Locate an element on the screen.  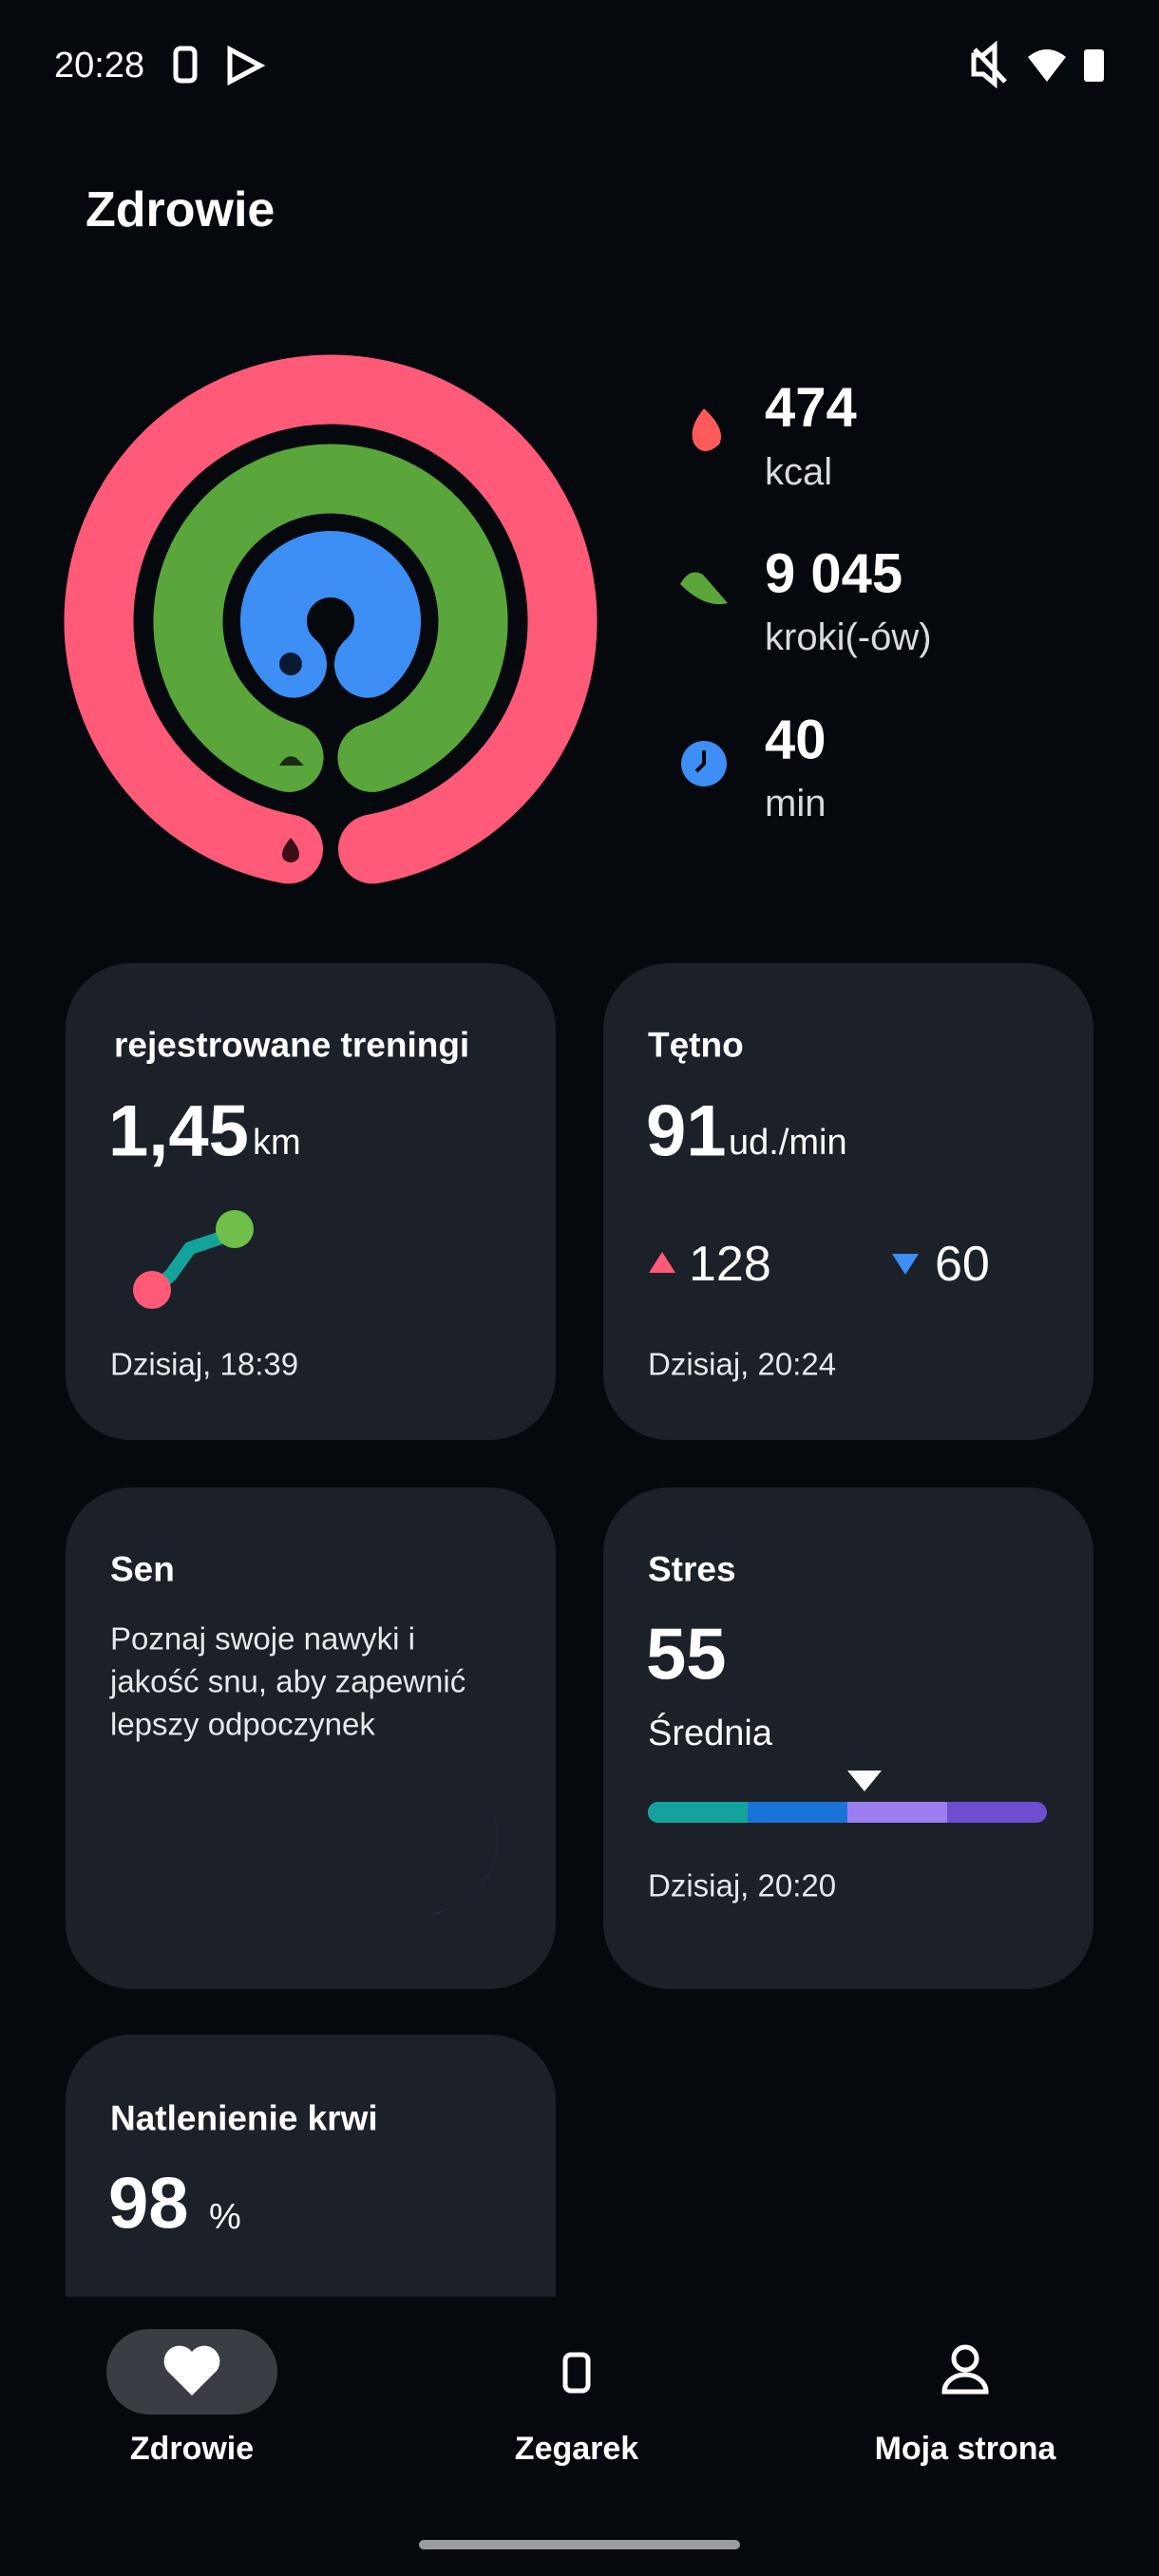
max-value: 128 is located at coordinates (730, 1264).